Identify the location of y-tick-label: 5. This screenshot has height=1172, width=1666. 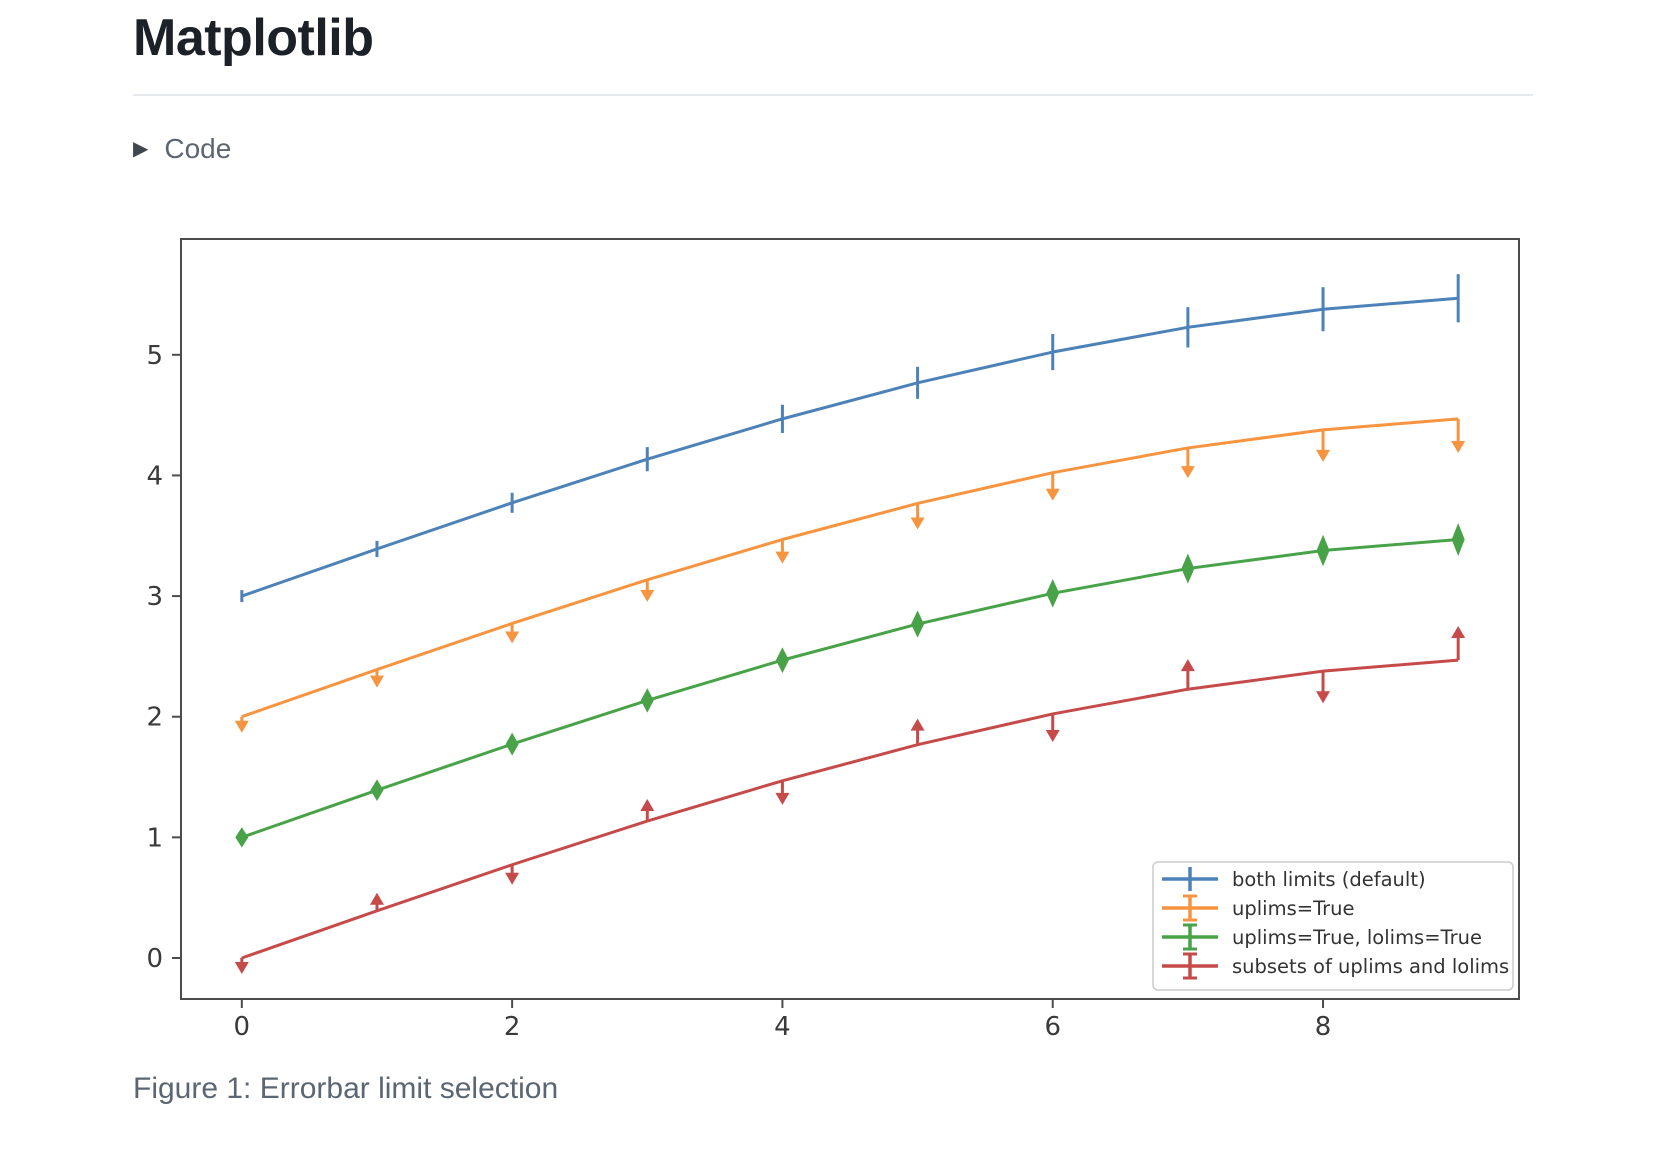
(154, 356).